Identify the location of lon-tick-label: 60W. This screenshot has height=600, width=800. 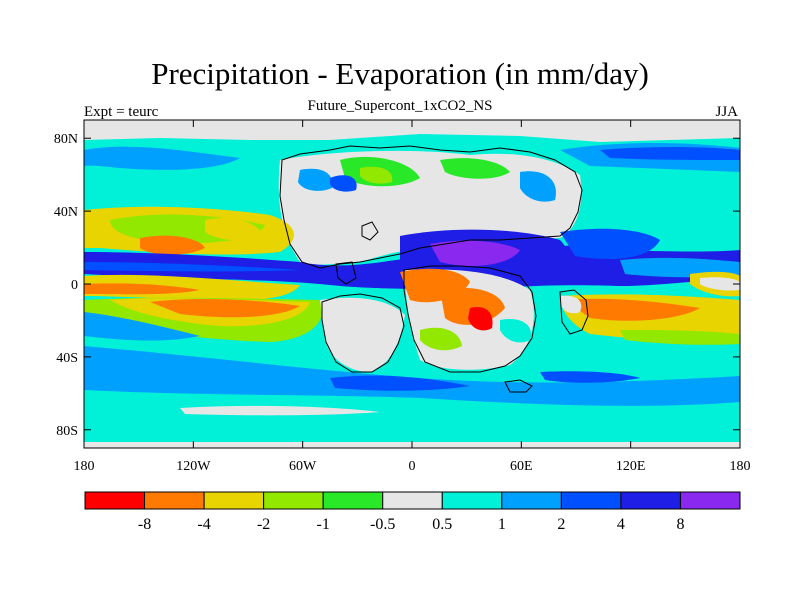
(303, 466).